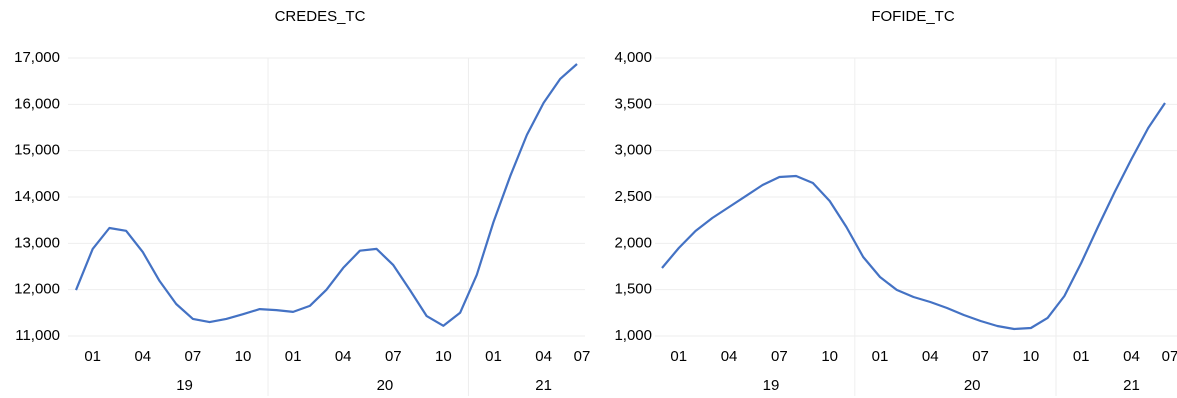  What do you see at coordinates (37, 335) in the screenshot?
I see `y-tick-label: 11,000` at bounding box center [37, 335].